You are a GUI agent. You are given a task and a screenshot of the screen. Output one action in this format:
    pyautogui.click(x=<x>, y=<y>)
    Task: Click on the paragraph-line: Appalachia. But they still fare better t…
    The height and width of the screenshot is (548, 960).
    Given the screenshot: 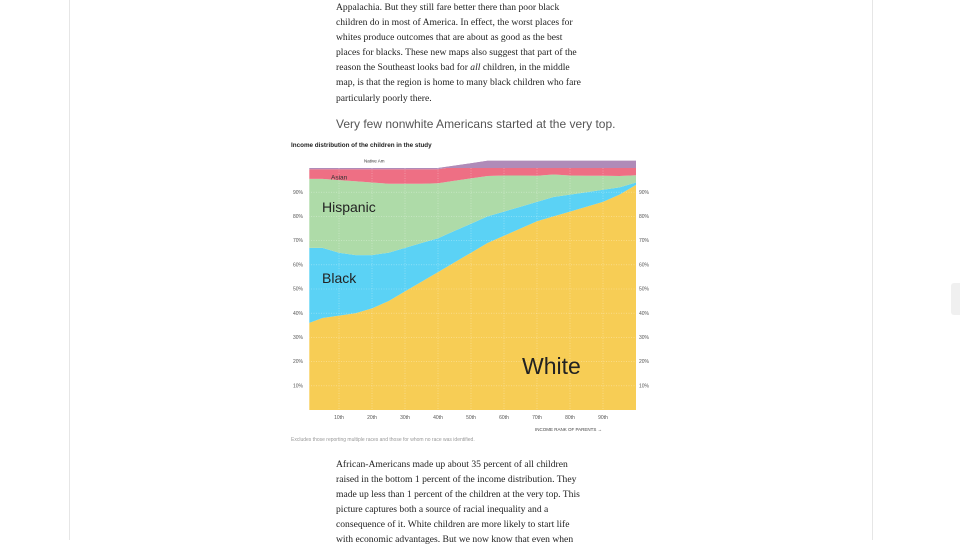 What is the action you would take?
    pyautogui.click(x=448, y=7)
    